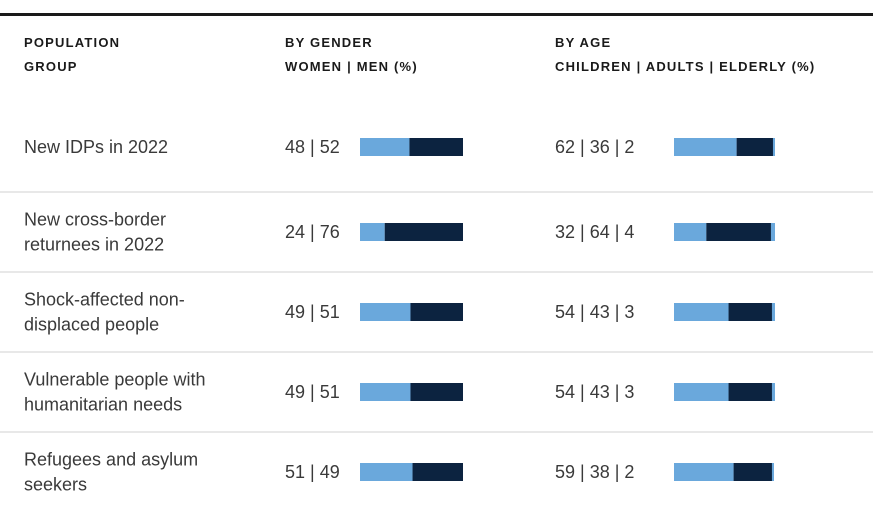  I want to click on age-label: 59 | 38 | 2, so click(594, 472).